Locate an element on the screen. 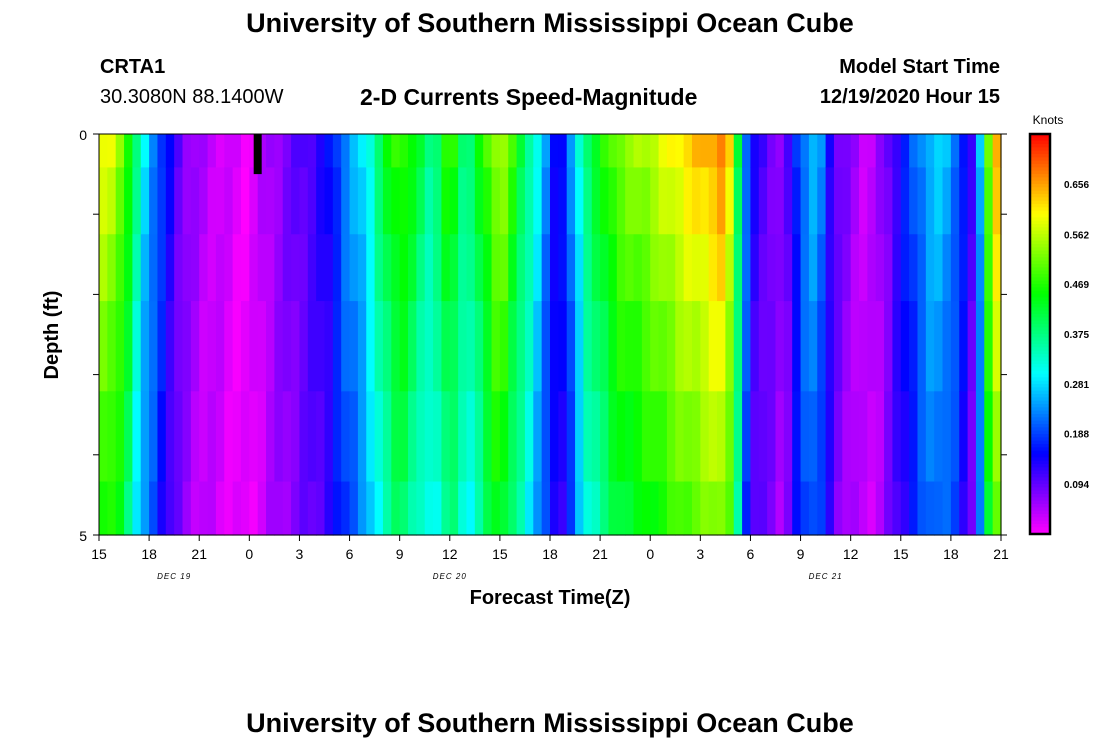  colorbar-tick-label: 0.469 is located at coordinates (1076, 285).